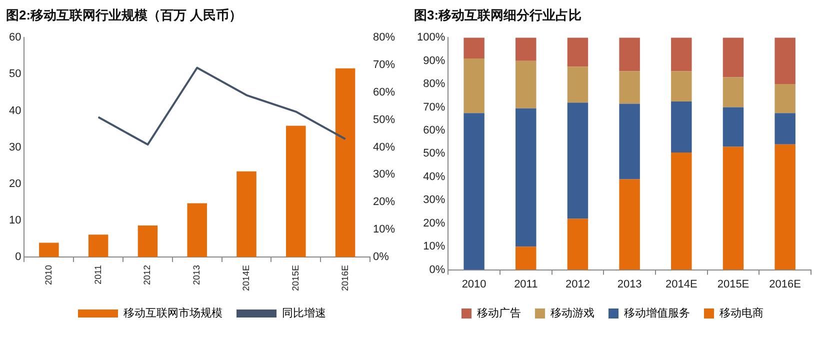 This screenshot has height=337, width=822. What do you see at coordinates (572, 313) in the screenshot?
I see `legend-label: 移动游戏` at bounding box center [572, 313].